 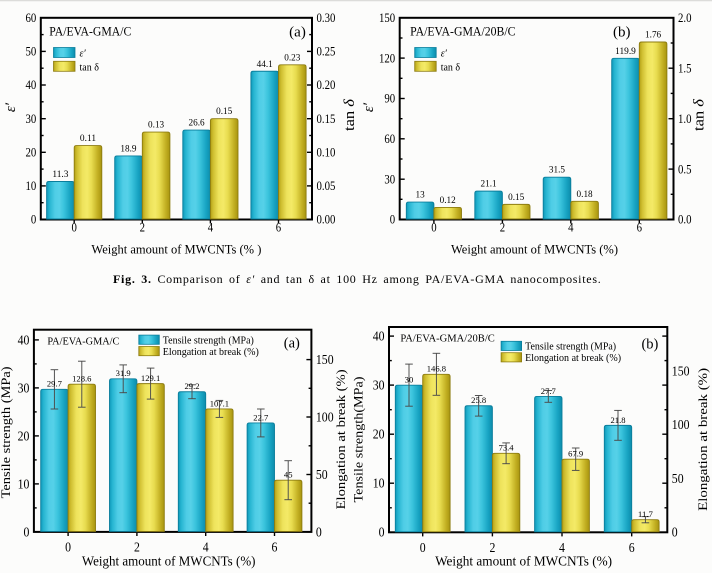 I want to click on svg-text: 21.1, so click(x=489, y=184).